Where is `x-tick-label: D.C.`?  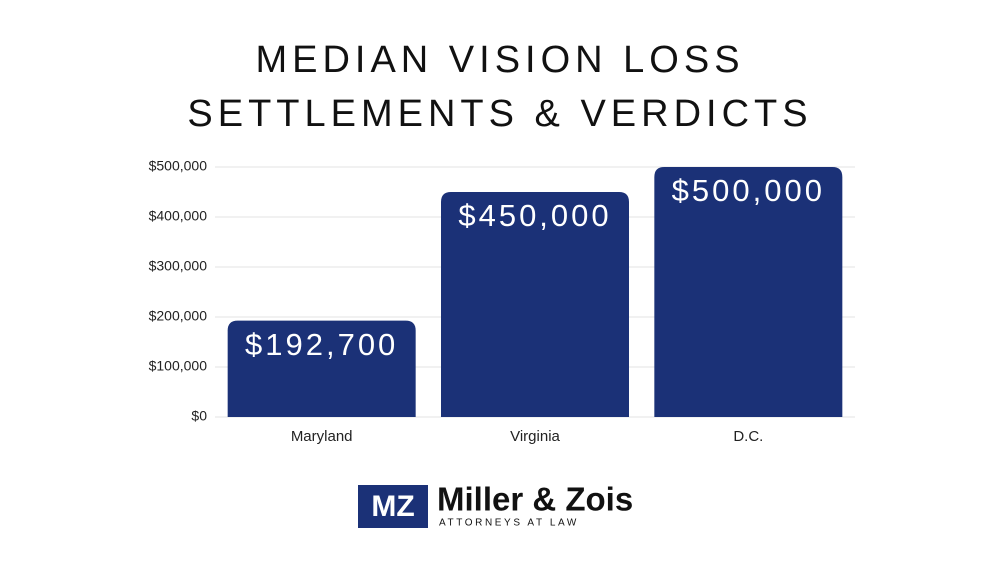 x-tick-label: D.C. is located at coordinates (748, 436).